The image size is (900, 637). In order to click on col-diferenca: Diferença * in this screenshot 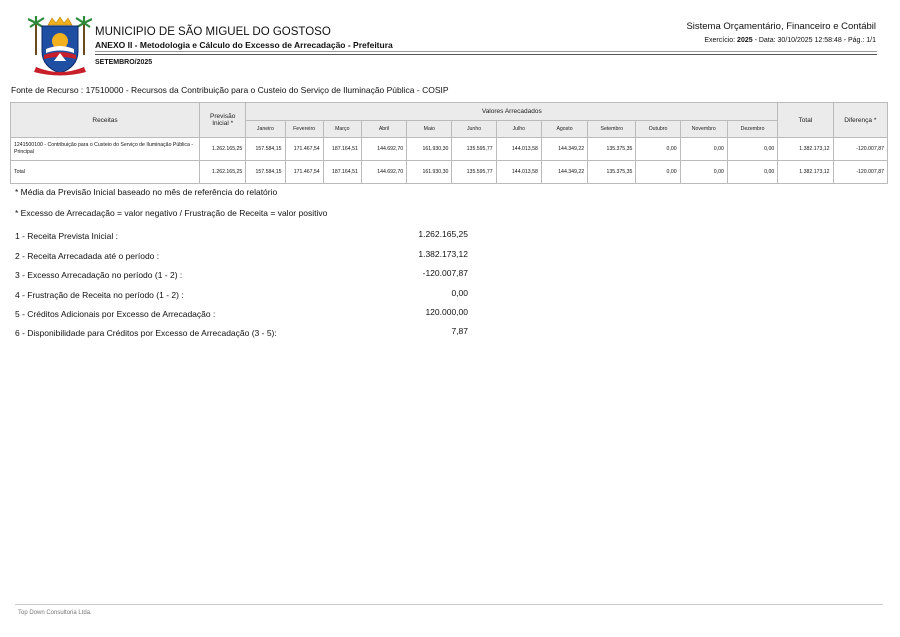, I will do `click(860, 120)`.